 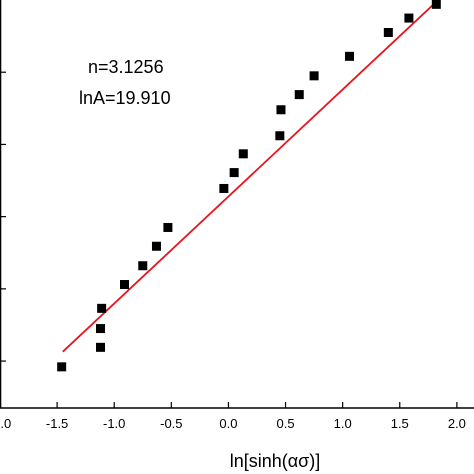 I want to click on annotation-lna: lnA=19.910, so click(x=125, y=98).